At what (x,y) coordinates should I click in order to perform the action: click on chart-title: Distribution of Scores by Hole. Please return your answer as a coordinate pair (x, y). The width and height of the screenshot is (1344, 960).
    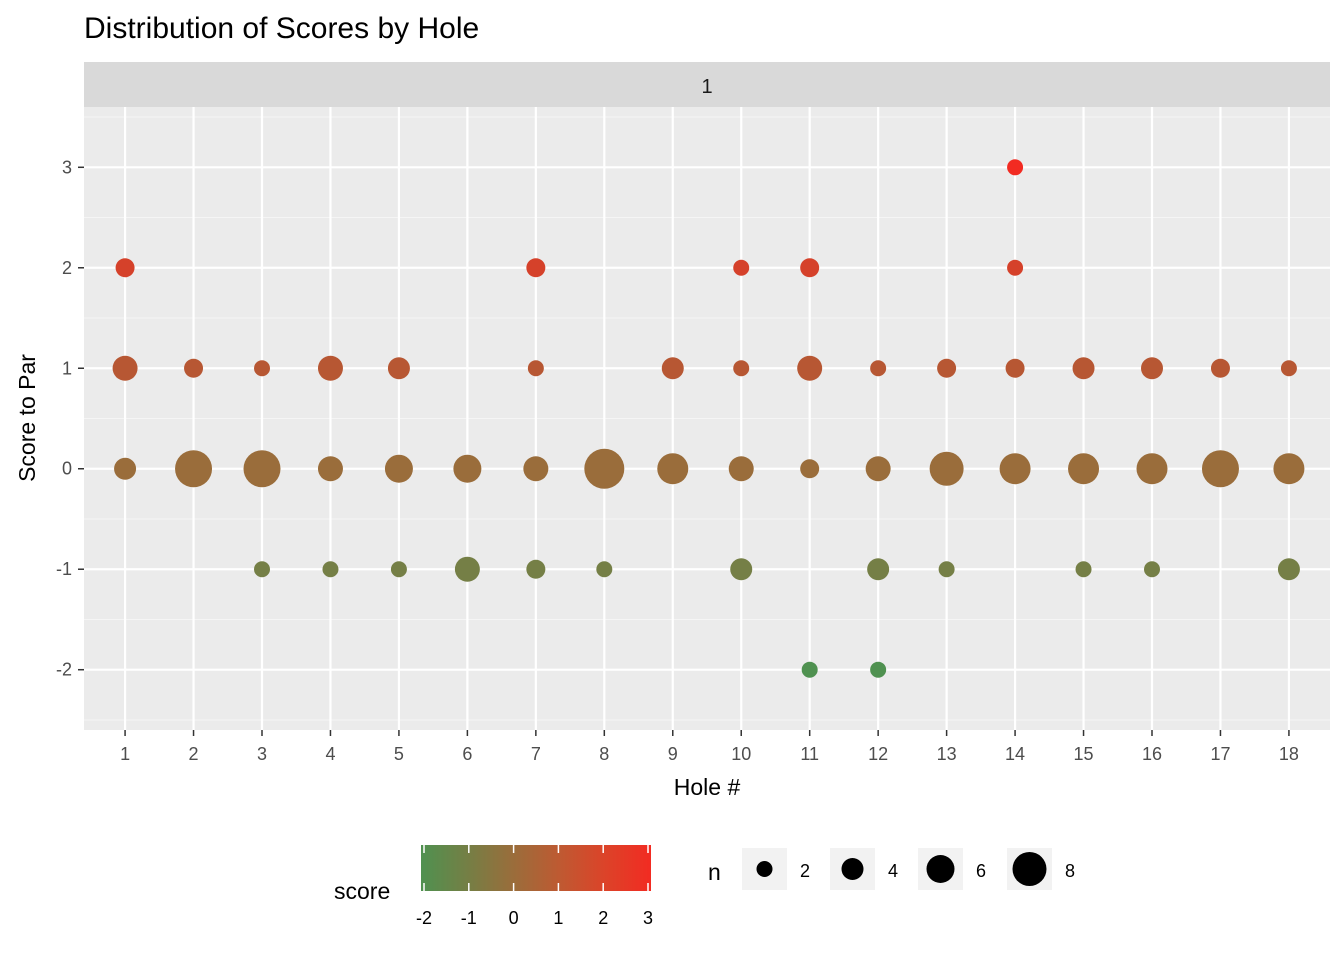
    Looking at the image, I should click on (281, 28).